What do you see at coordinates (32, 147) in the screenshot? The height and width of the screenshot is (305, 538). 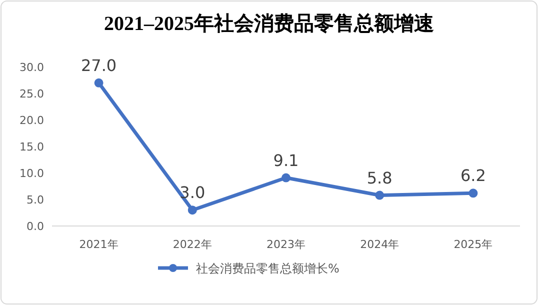 I see `y-tick-label: 15.0` at bounding box center [32, 147].